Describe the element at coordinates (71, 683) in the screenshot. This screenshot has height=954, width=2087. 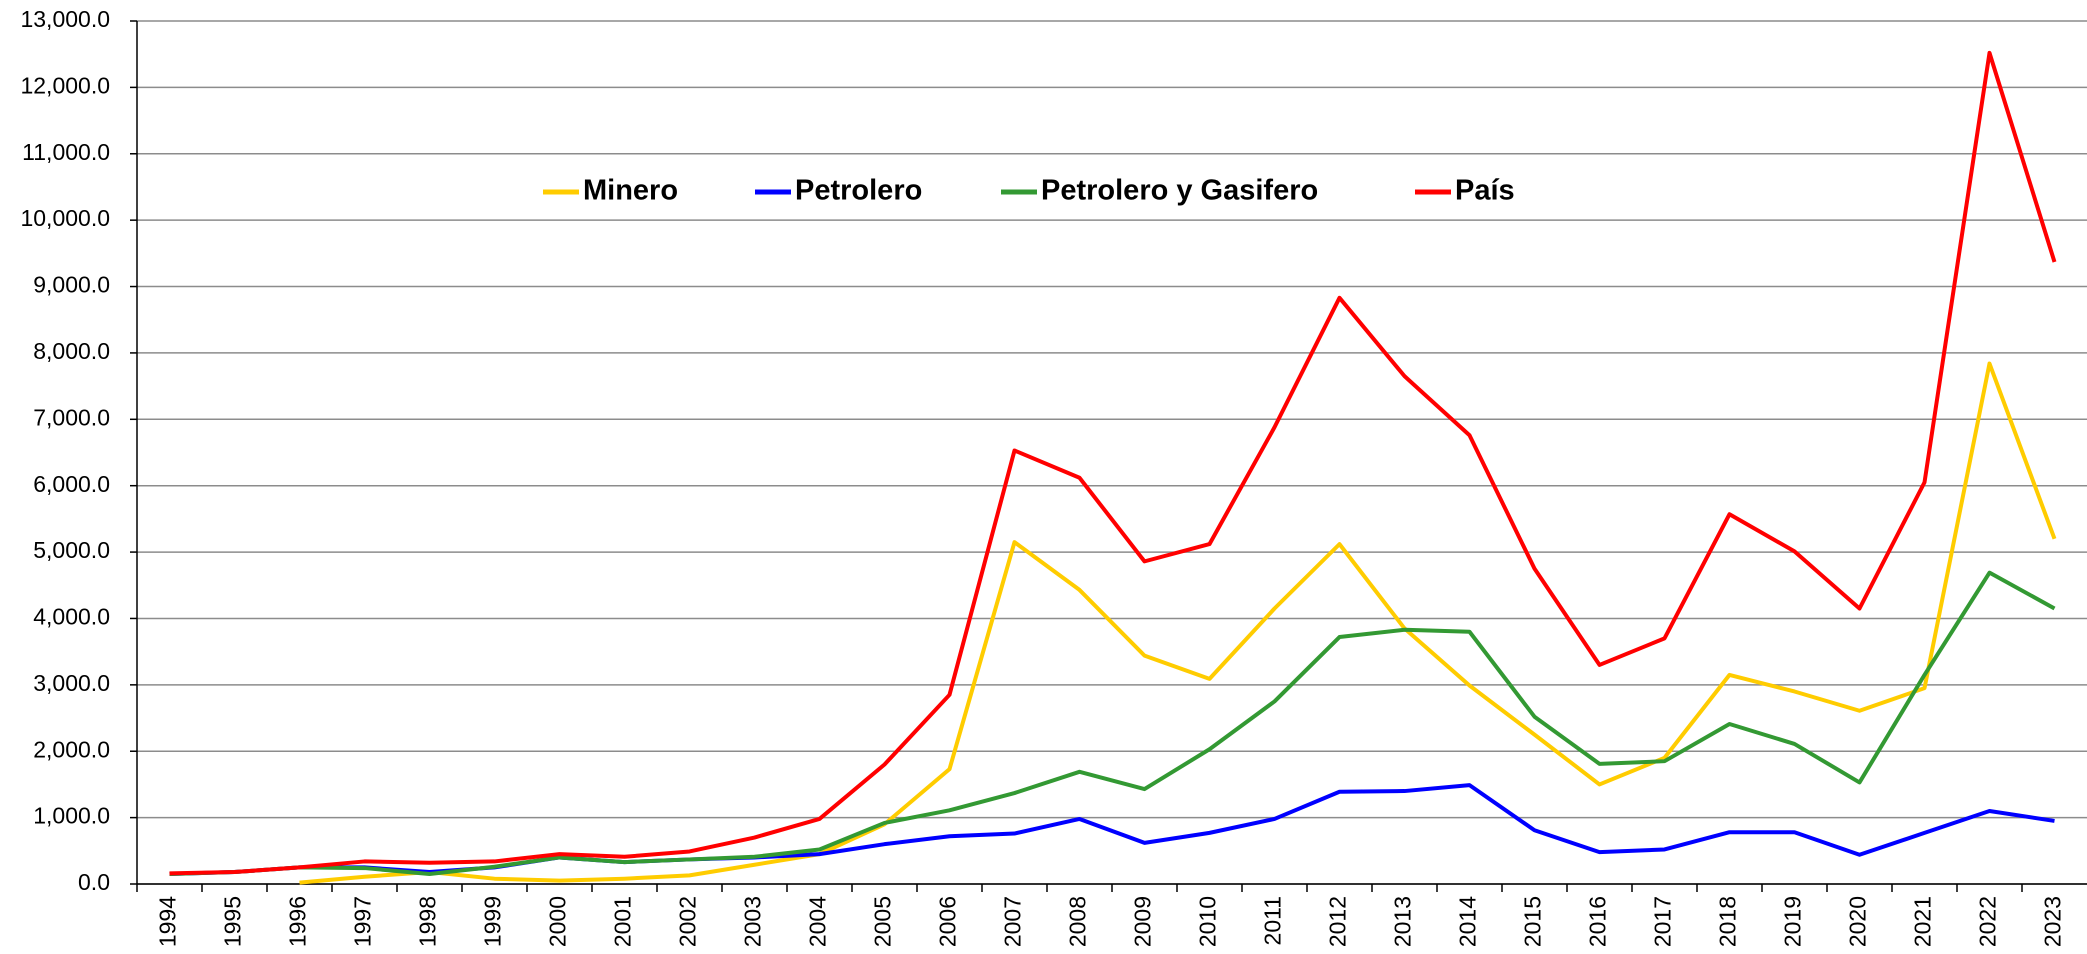
I see `y-tick-label: 3,000.0` at that location.